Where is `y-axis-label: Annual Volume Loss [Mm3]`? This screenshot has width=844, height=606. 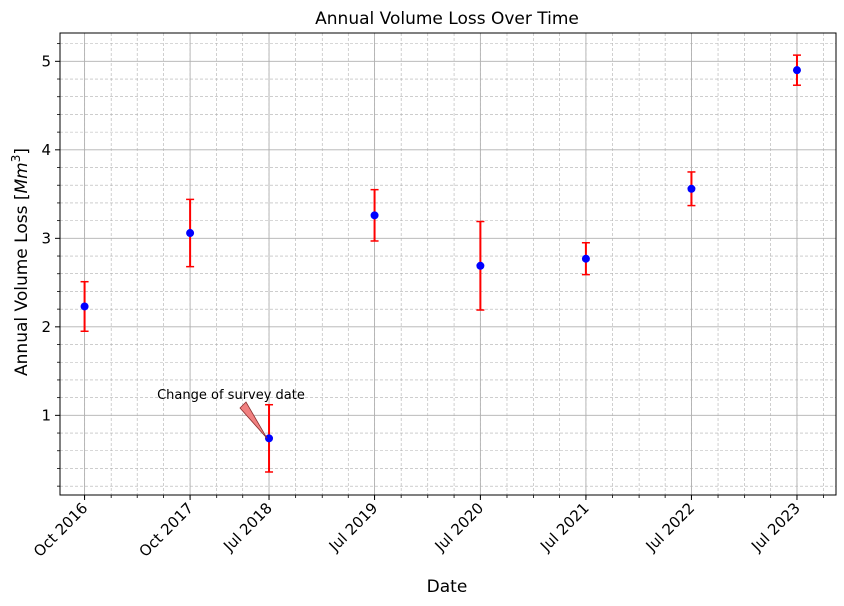
y-axis-label: Annual Volume Loss [Mm3] is located at coordinates (20, 262).